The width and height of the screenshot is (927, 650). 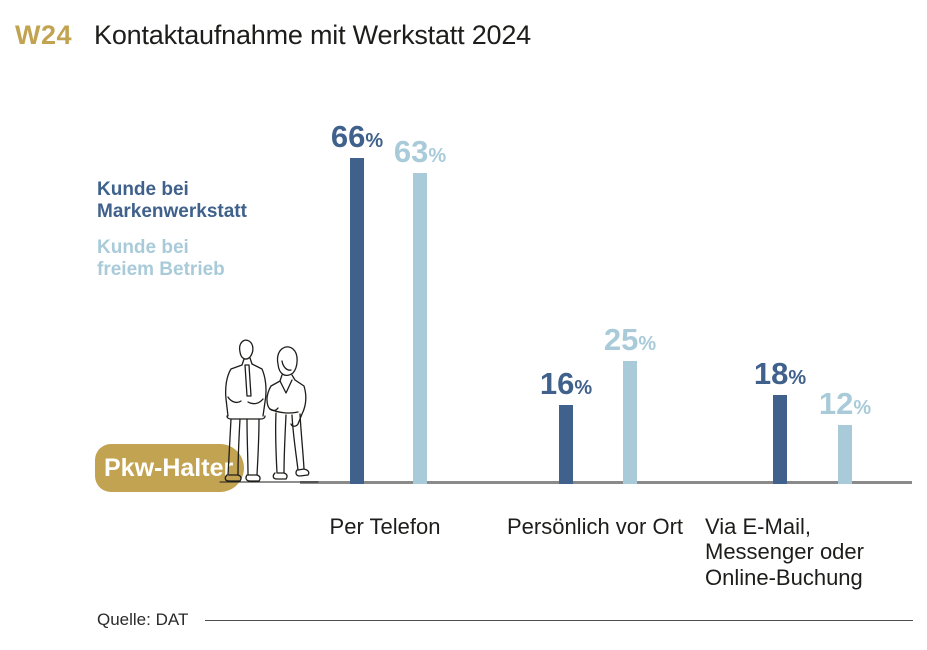 What do you see at coordinates (44, 35) in the screenshot?
I see `chart-code-tag: W24` at bounding box center [44, 35].